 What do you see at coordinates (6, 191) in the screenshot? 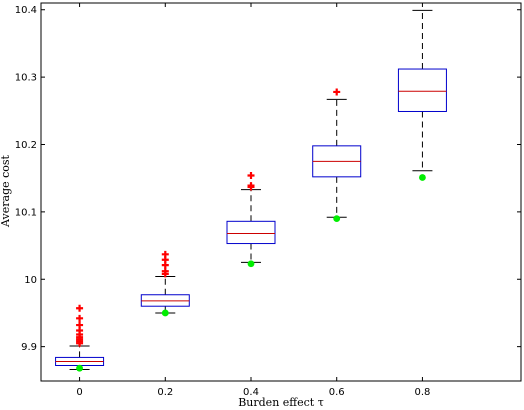
I see `y-axis-label: Average cost` at bounding box center [6, 191].